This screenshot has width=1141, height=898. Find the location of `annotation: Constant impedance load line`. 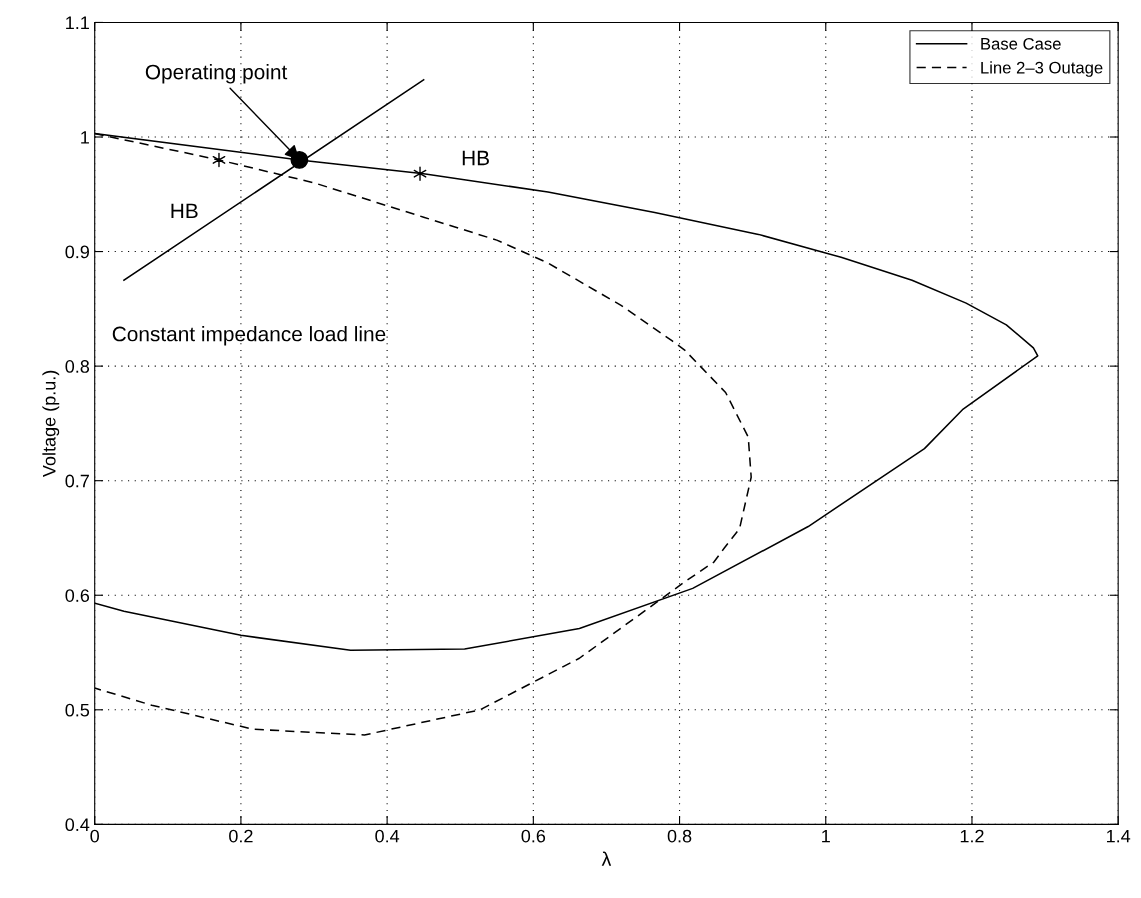

annotation: Constant impedance load line is located at coordinates (249, 336).